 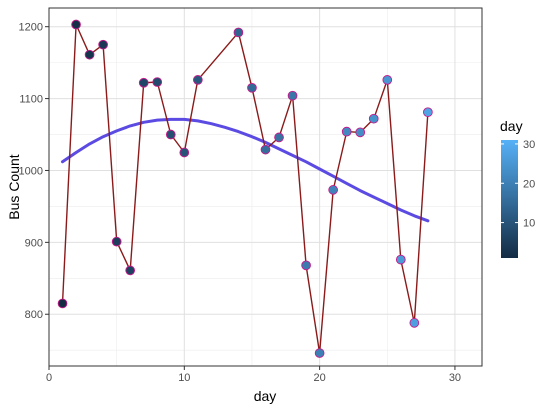 What do you see at coordinates (529, 184) in the screenshot?
I see `legend-tick-label: 20` at bounding box center [529, 184].